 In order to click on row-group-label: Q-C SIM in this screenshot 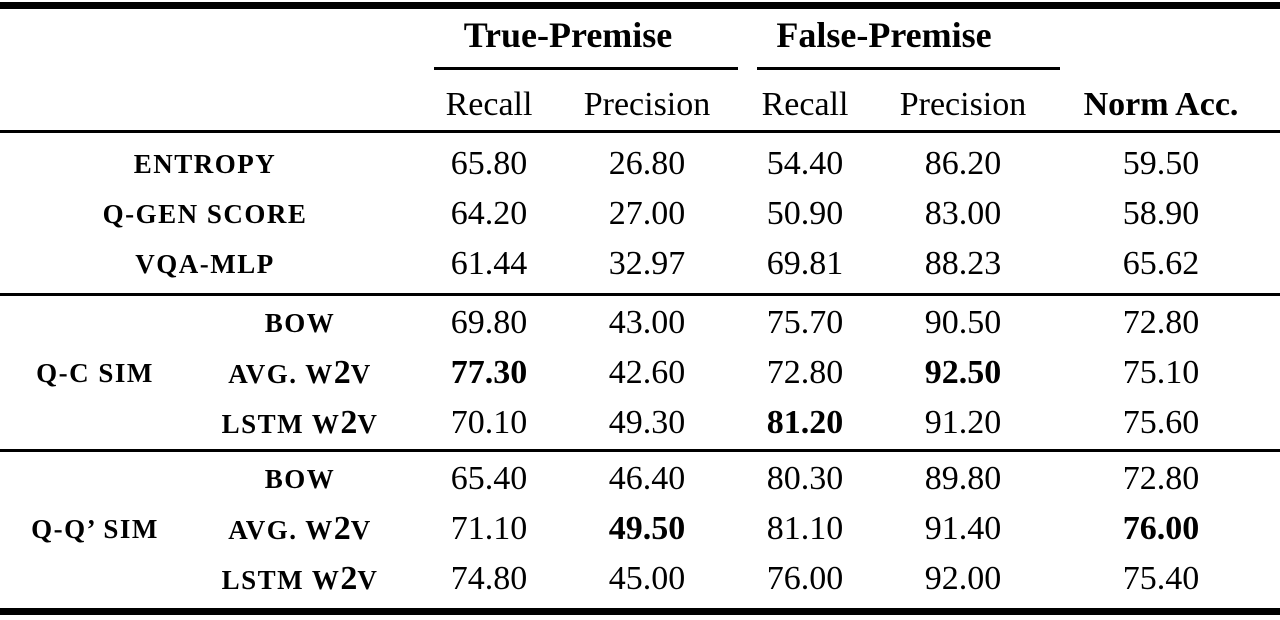, I will do `click(95, 372)`.